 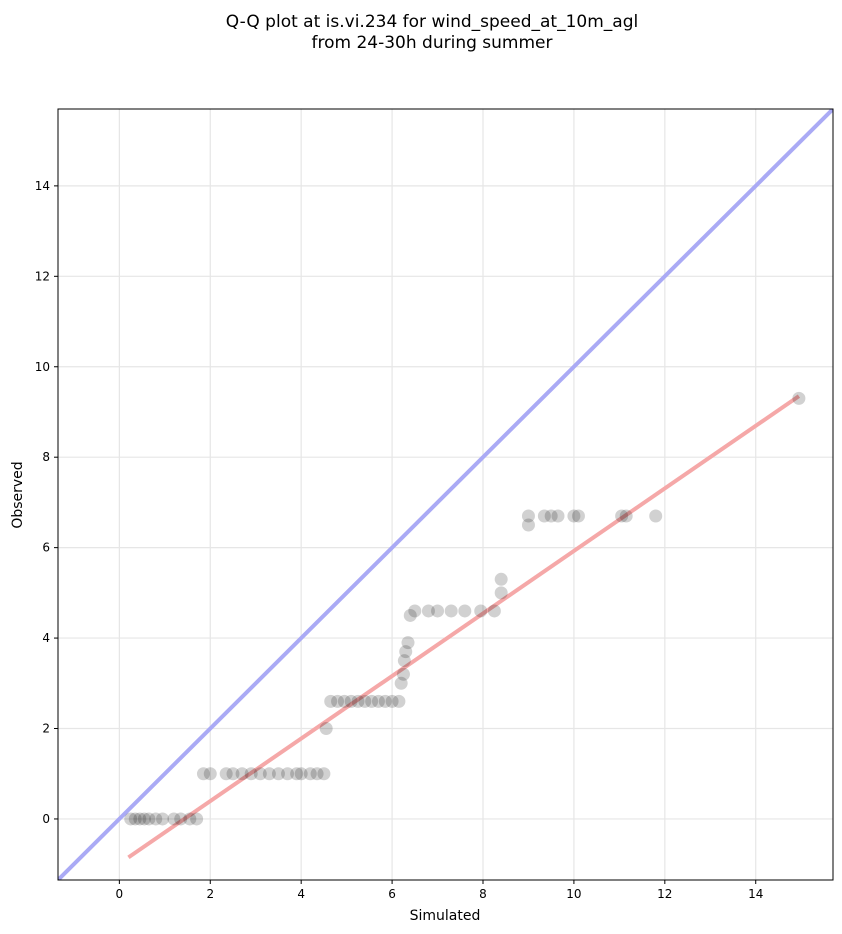 What do you see at coordinates (755, 894) in the screenshot?
I see `x-tick-label: 14` at bounding box center [755, 894].